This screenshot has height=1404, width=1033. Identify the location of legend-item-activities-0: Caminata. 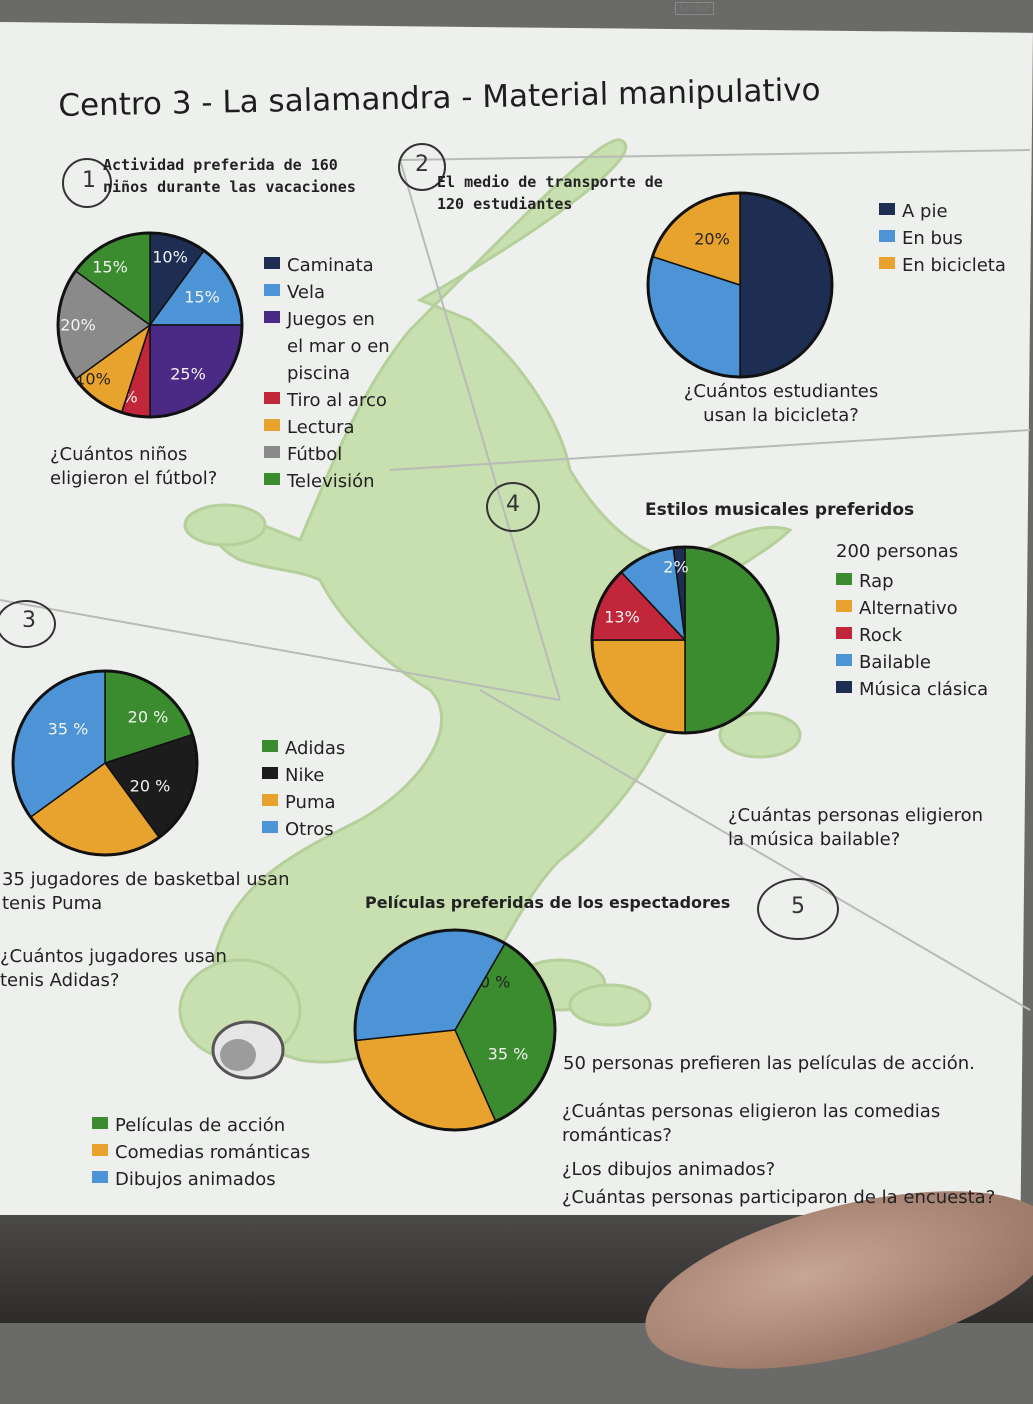
(329, 265).